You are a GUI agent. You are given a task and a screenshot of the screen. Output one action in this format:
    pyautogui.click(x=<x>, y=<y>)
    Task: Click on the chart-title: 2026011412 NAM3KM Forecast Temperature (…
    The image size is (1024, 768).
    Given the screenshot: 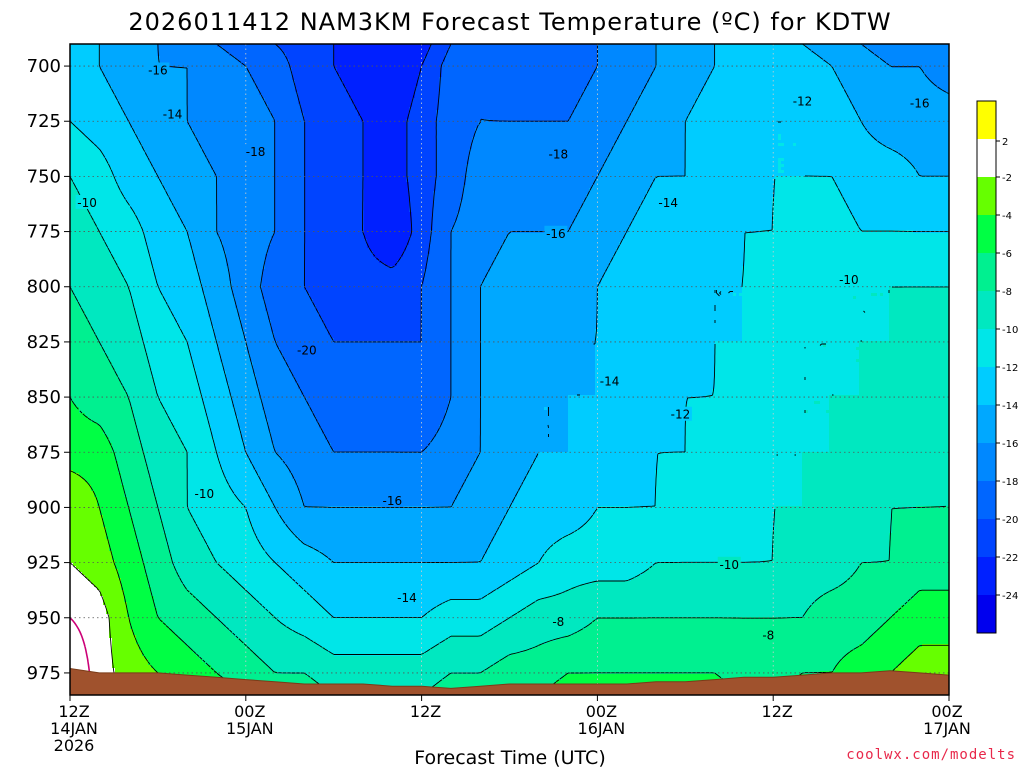 What is the action you would take?
    pyautogui.click(x=509, y=22)
    